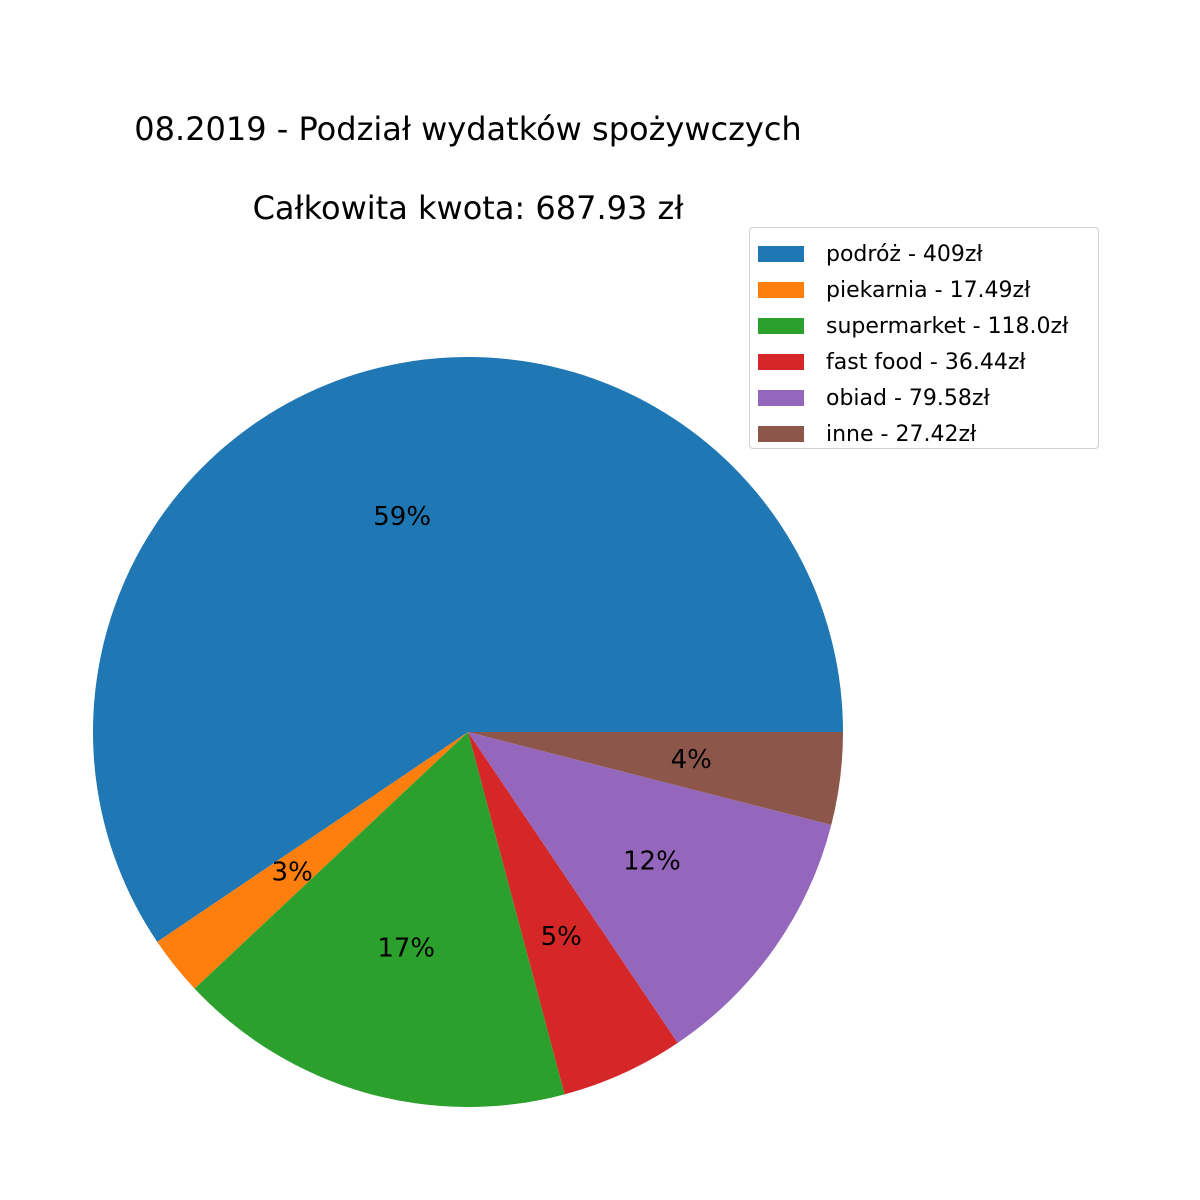 The image size is (1200, 1200). I want to click on chart-subtitle: Całkowita kwota: 687.93 zł, so click(468, 208).